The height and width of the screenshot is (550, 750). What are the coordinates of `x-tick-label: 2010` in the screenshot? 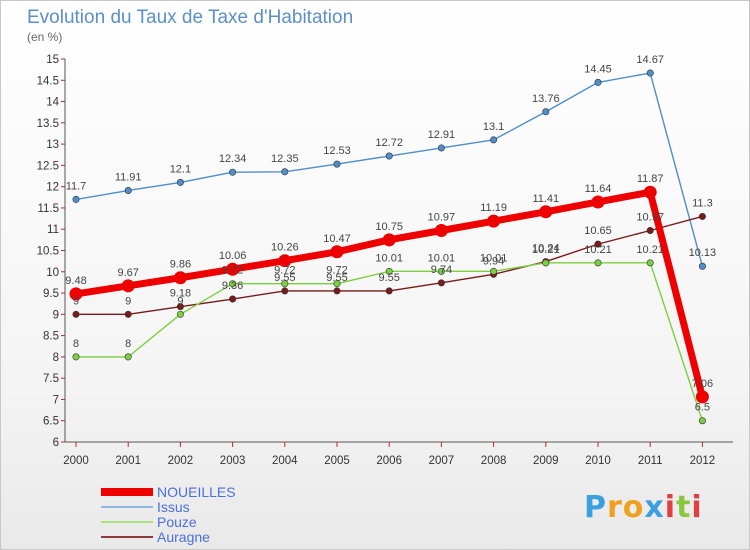 It's located at (598, 461).